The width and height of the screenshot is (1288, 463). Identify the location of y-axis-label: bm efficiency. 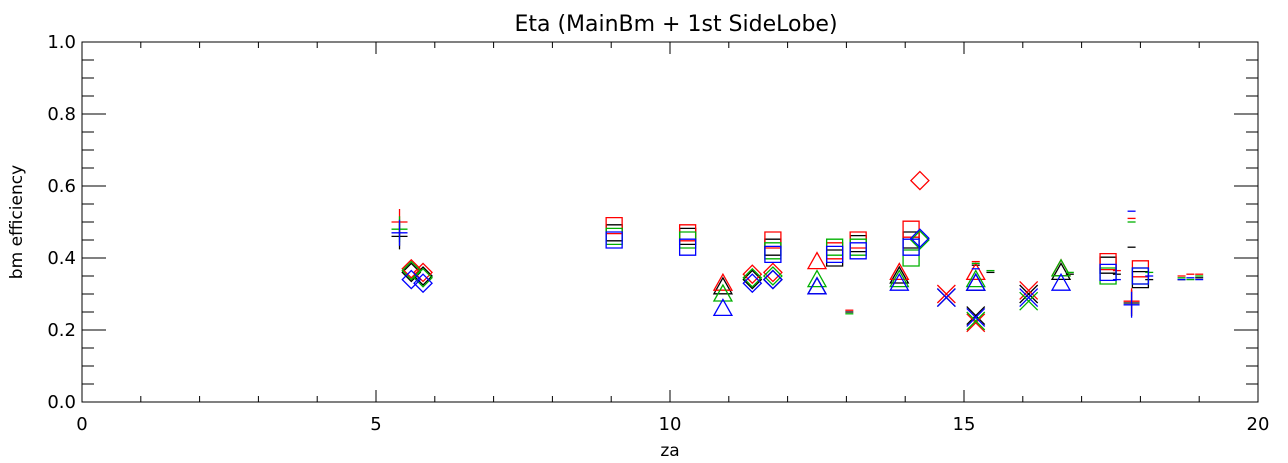
(17, 222).